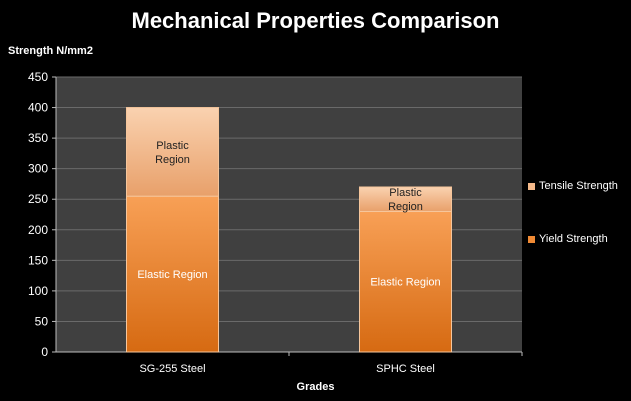  I want to click on y-tick-label: 300, so click(38, 169).